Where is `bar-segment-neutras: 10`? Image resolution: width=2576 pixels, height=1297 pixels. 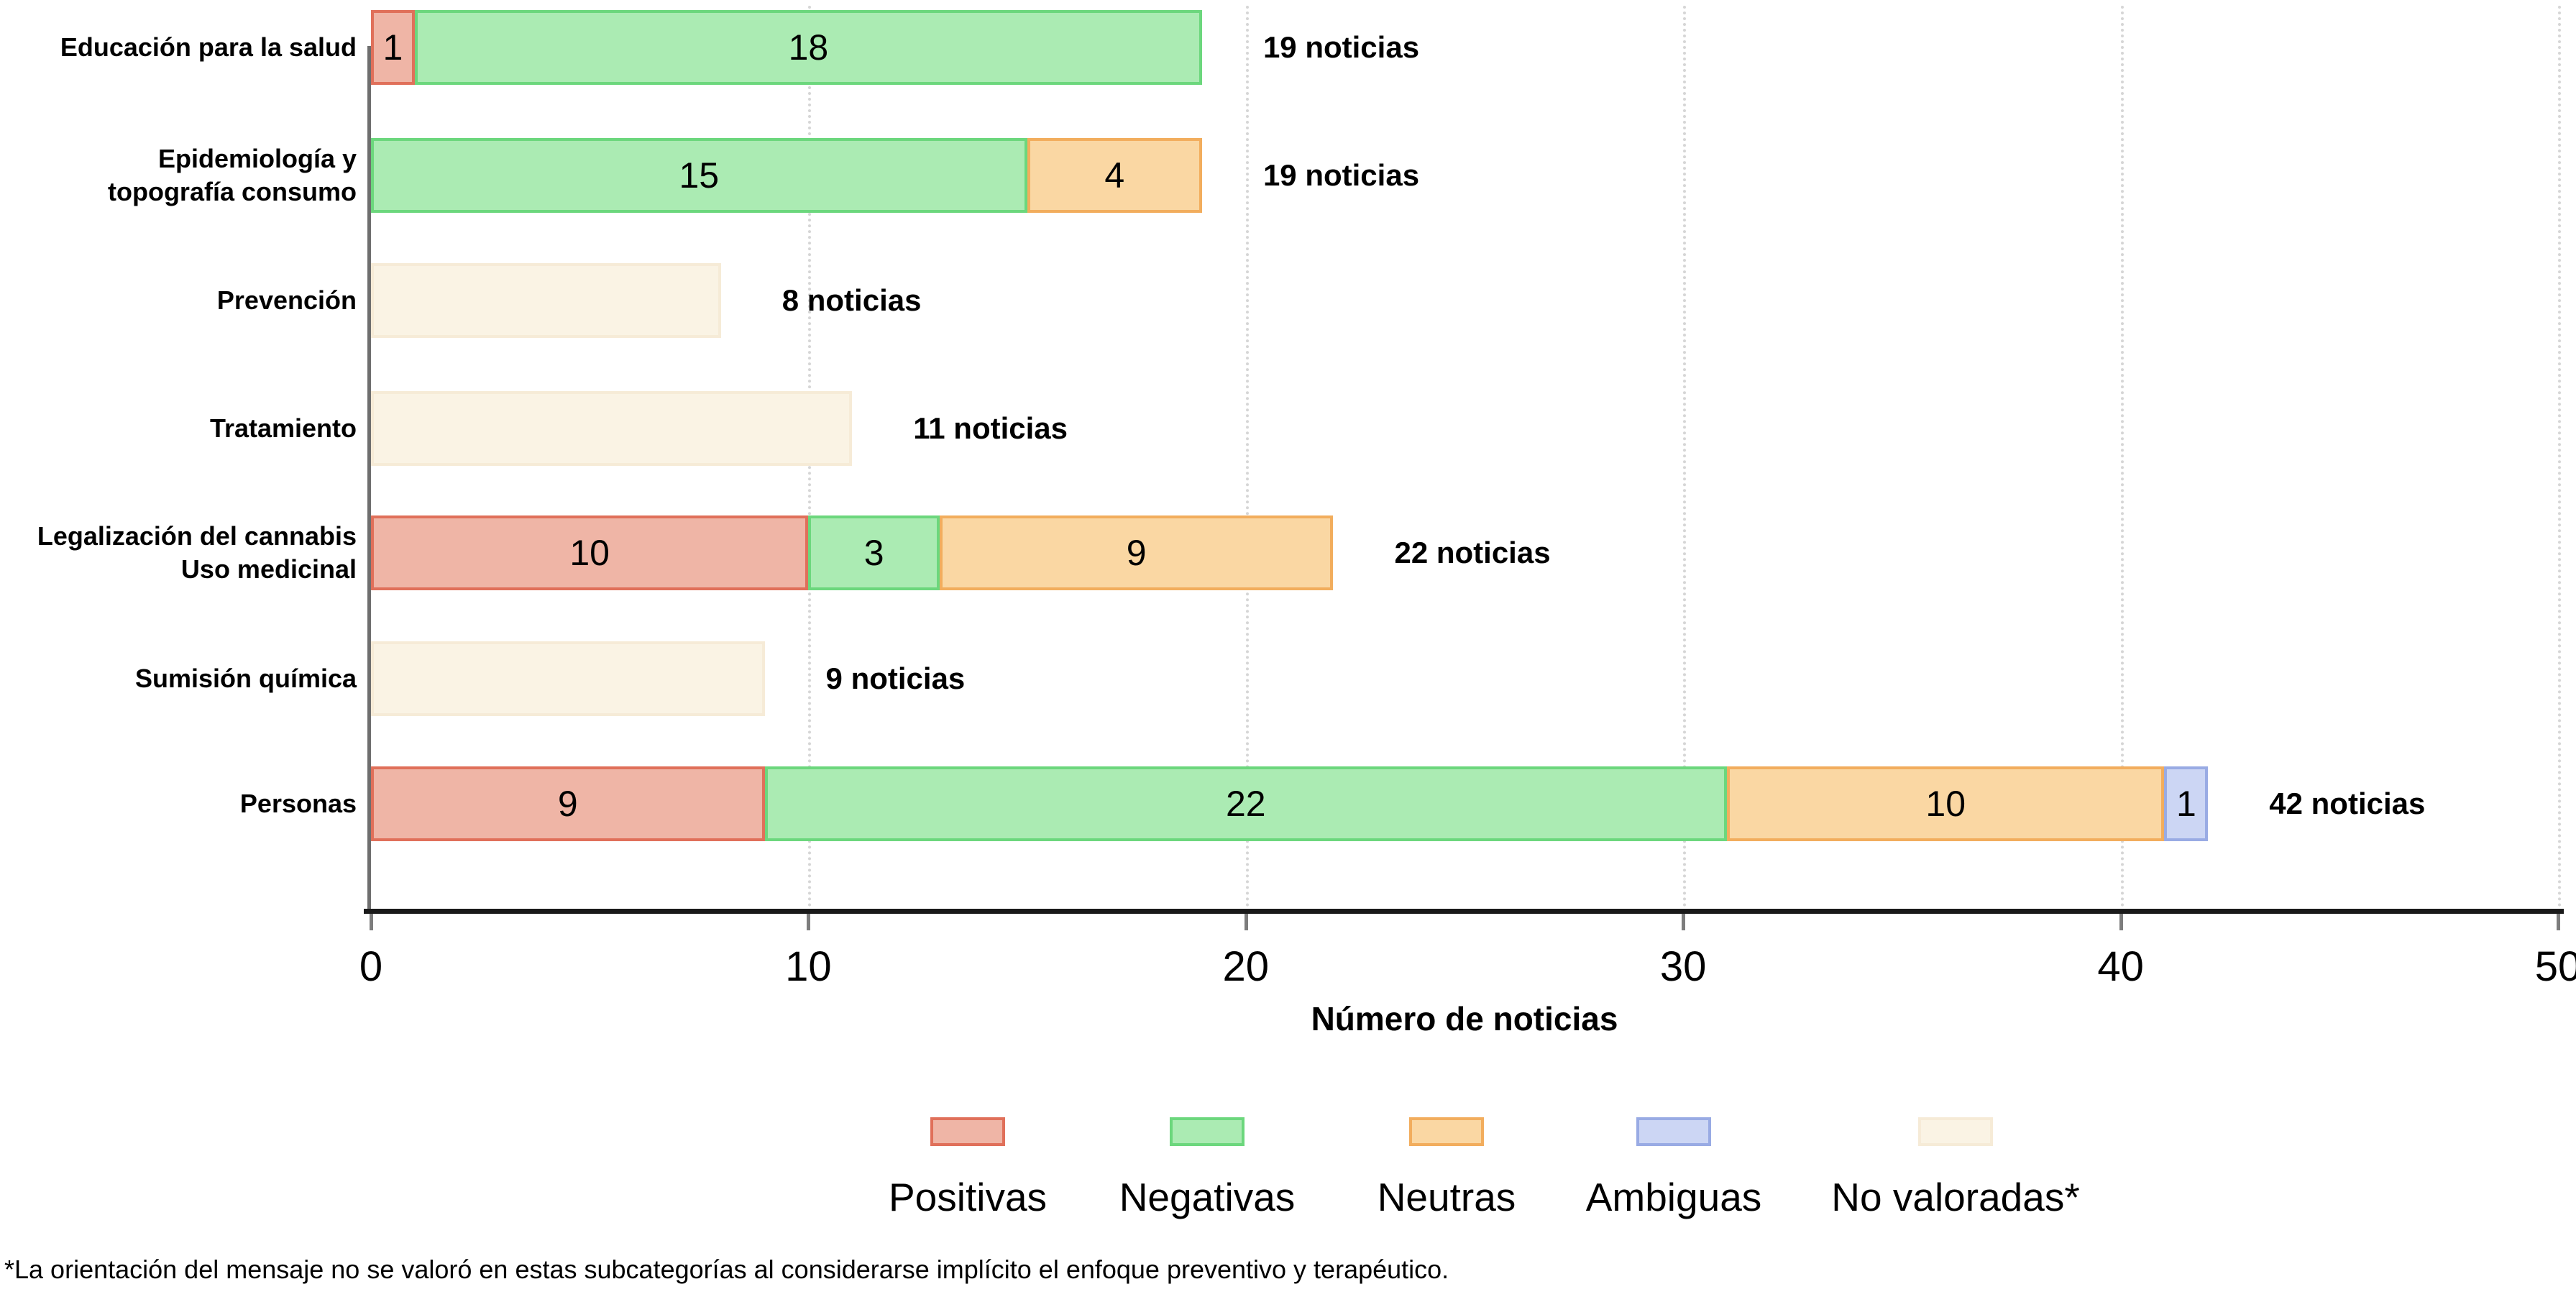
bar-segment-neutras: 10 is located at coordinates (1946, 804).